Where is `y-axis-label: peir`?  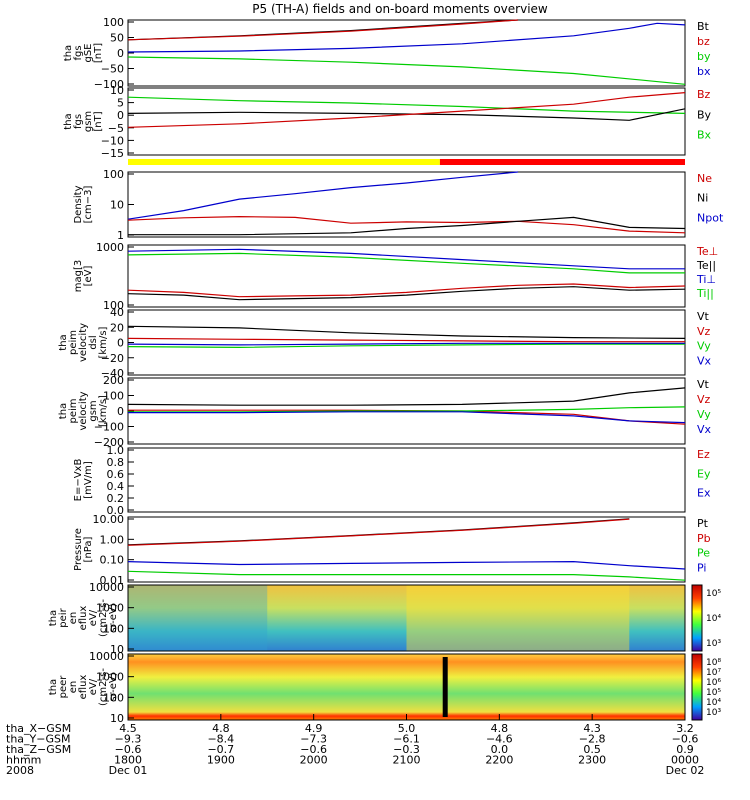
y-axis-label: peir is located at coordinates (63, 617).